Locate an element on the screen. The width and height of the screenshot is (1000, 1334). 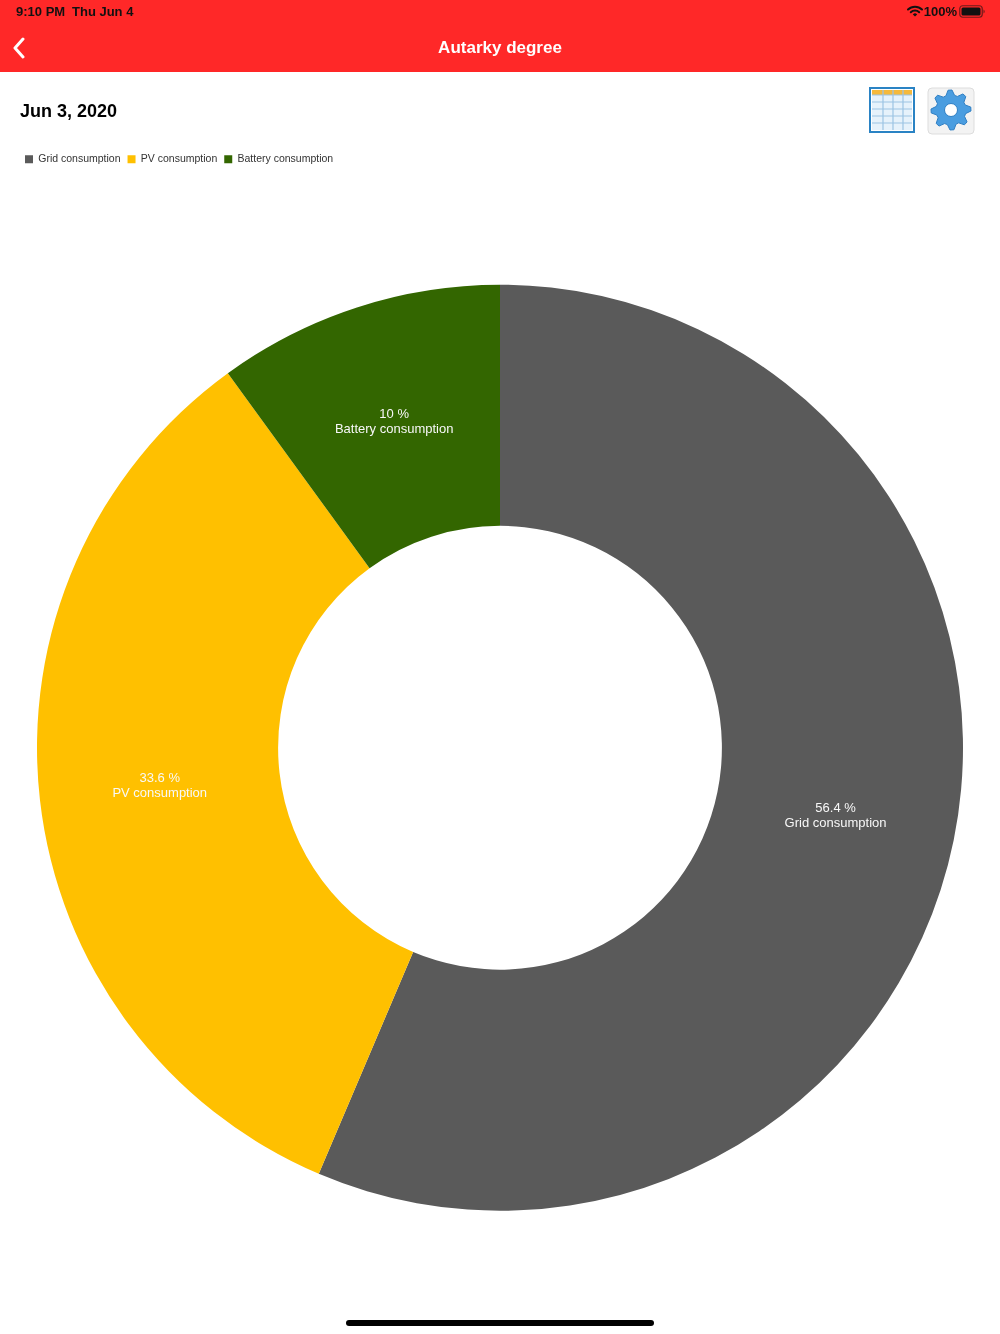
chart-title: Autarky degree is located at coordinates (500, 48).